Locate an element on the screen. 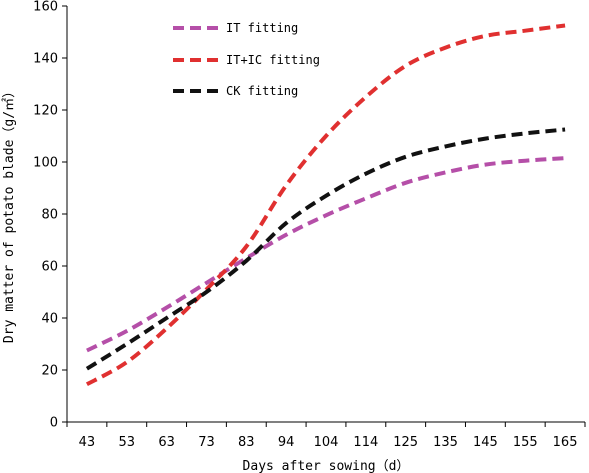 This screenshot has width=589, height=473. x-tick-label: 104 is located at coordinates (326, 442).